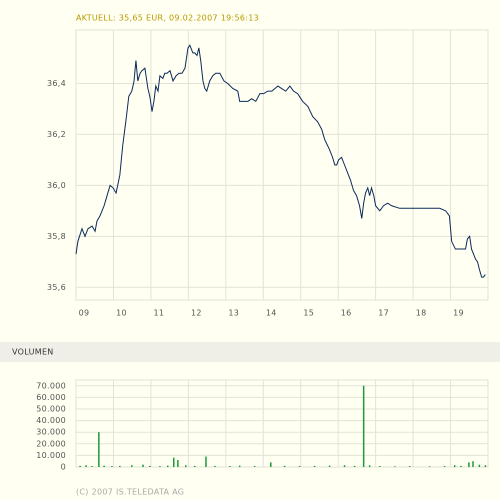  I want to click on x-tick-label: 10, so click(121, 313).